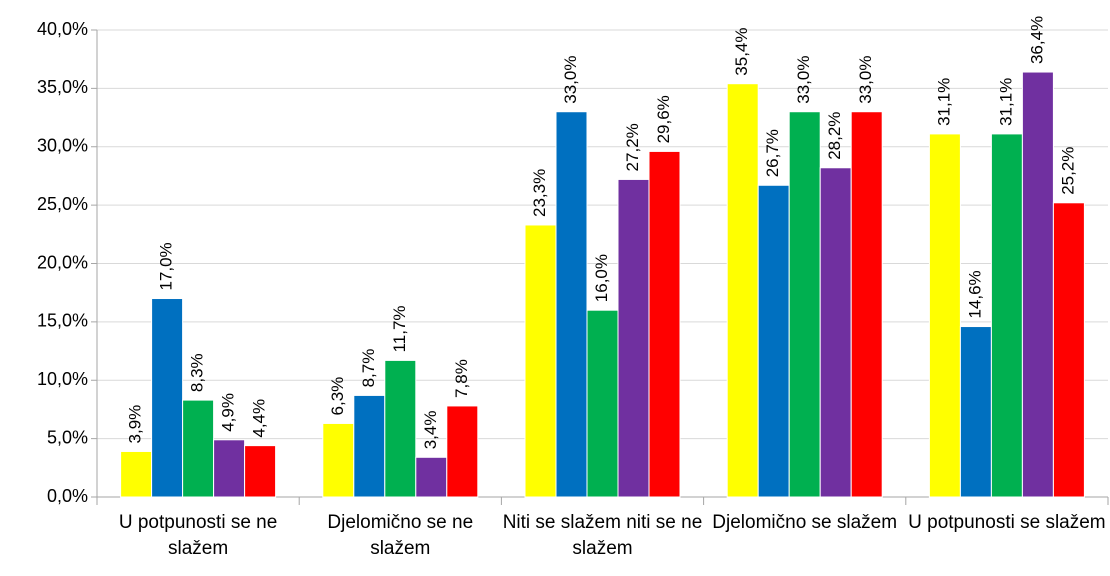 This screenshot has width=1110, height=576. I want to click on y-tick-label: 5,0%, so click(67, 437).